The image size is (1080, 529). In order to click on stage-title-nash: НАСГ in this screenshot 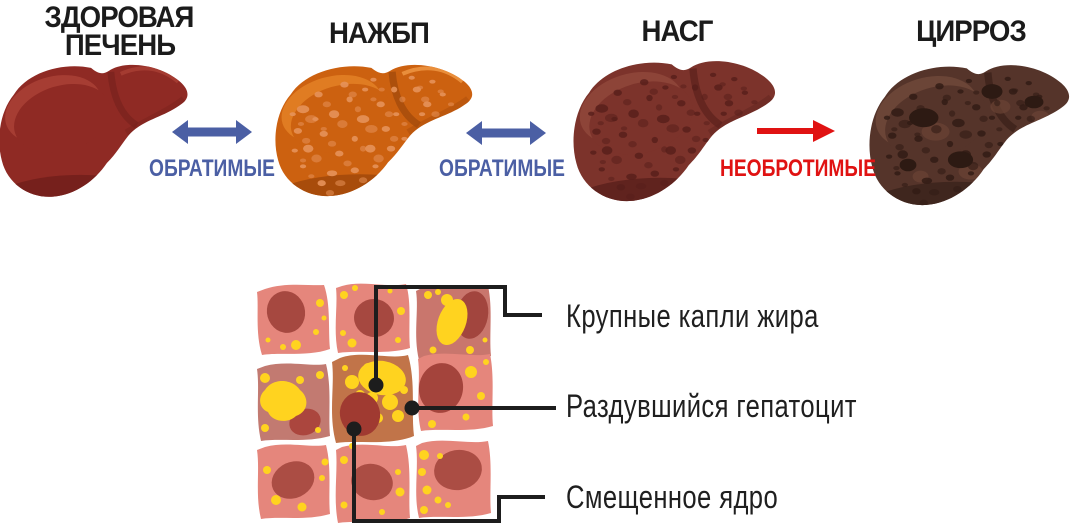, I will do `click(677, 31)`.